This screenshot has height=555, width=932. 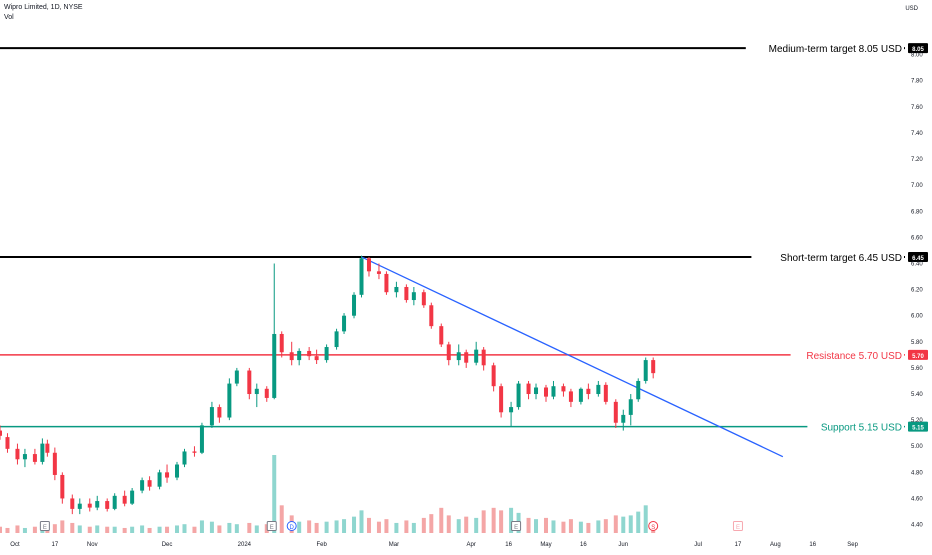 I want to click on price-tick-label: 5.20, so click(x=917, y=421).